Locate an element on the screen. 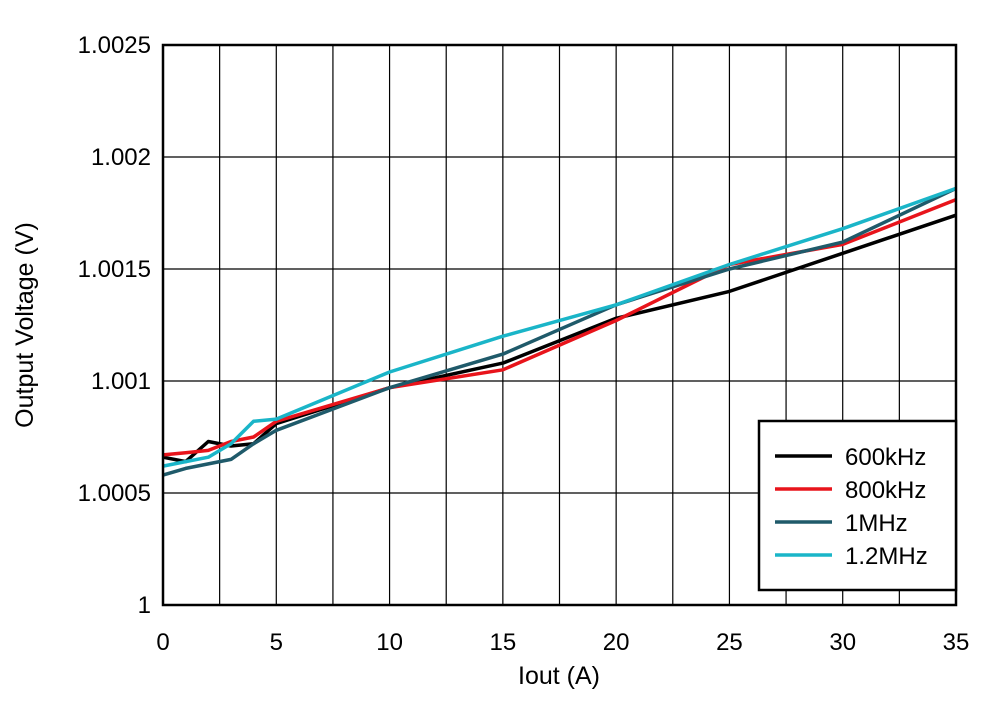 This screenshot has height=701, width=996. x-tick-label: 10 is located at coordinates (389, 642).